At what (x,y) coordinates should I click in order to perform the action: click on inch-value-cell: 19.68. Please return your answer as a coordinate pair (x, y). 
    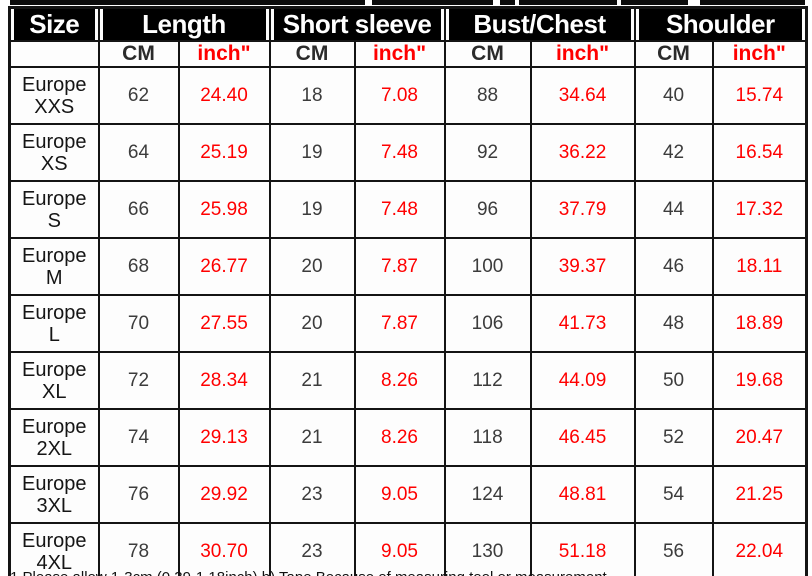
    Looking at the image, I should click on (759, 380).